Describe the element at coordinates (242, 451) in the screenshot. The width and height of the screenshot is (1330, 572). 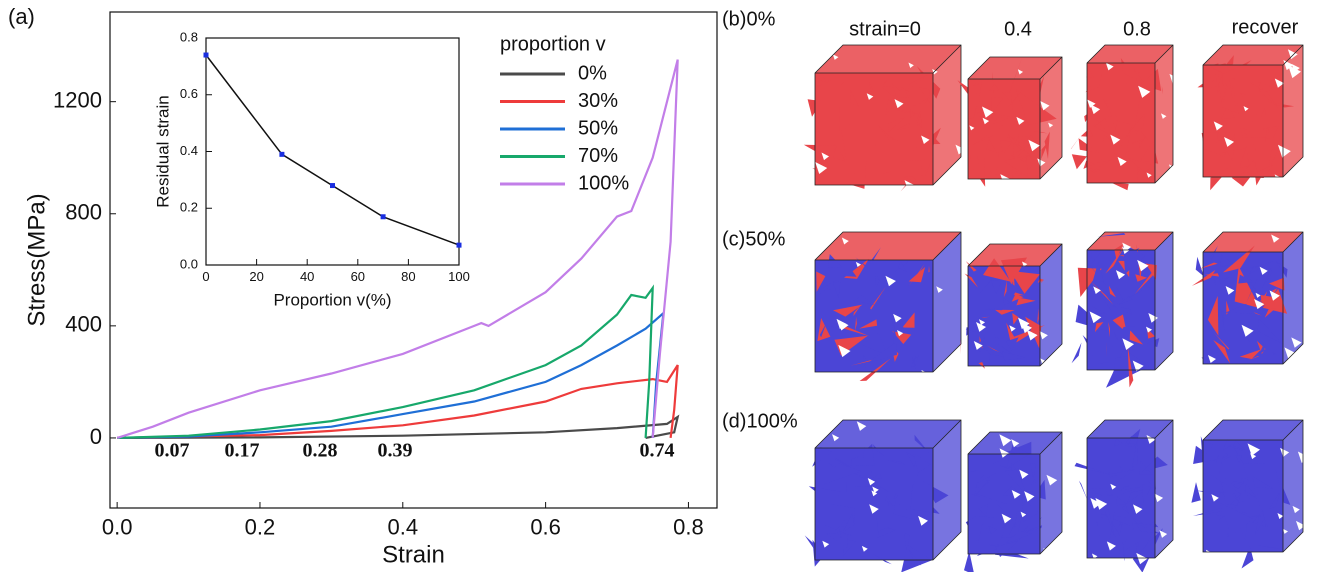
I see `annotation: 0.17` at that location.